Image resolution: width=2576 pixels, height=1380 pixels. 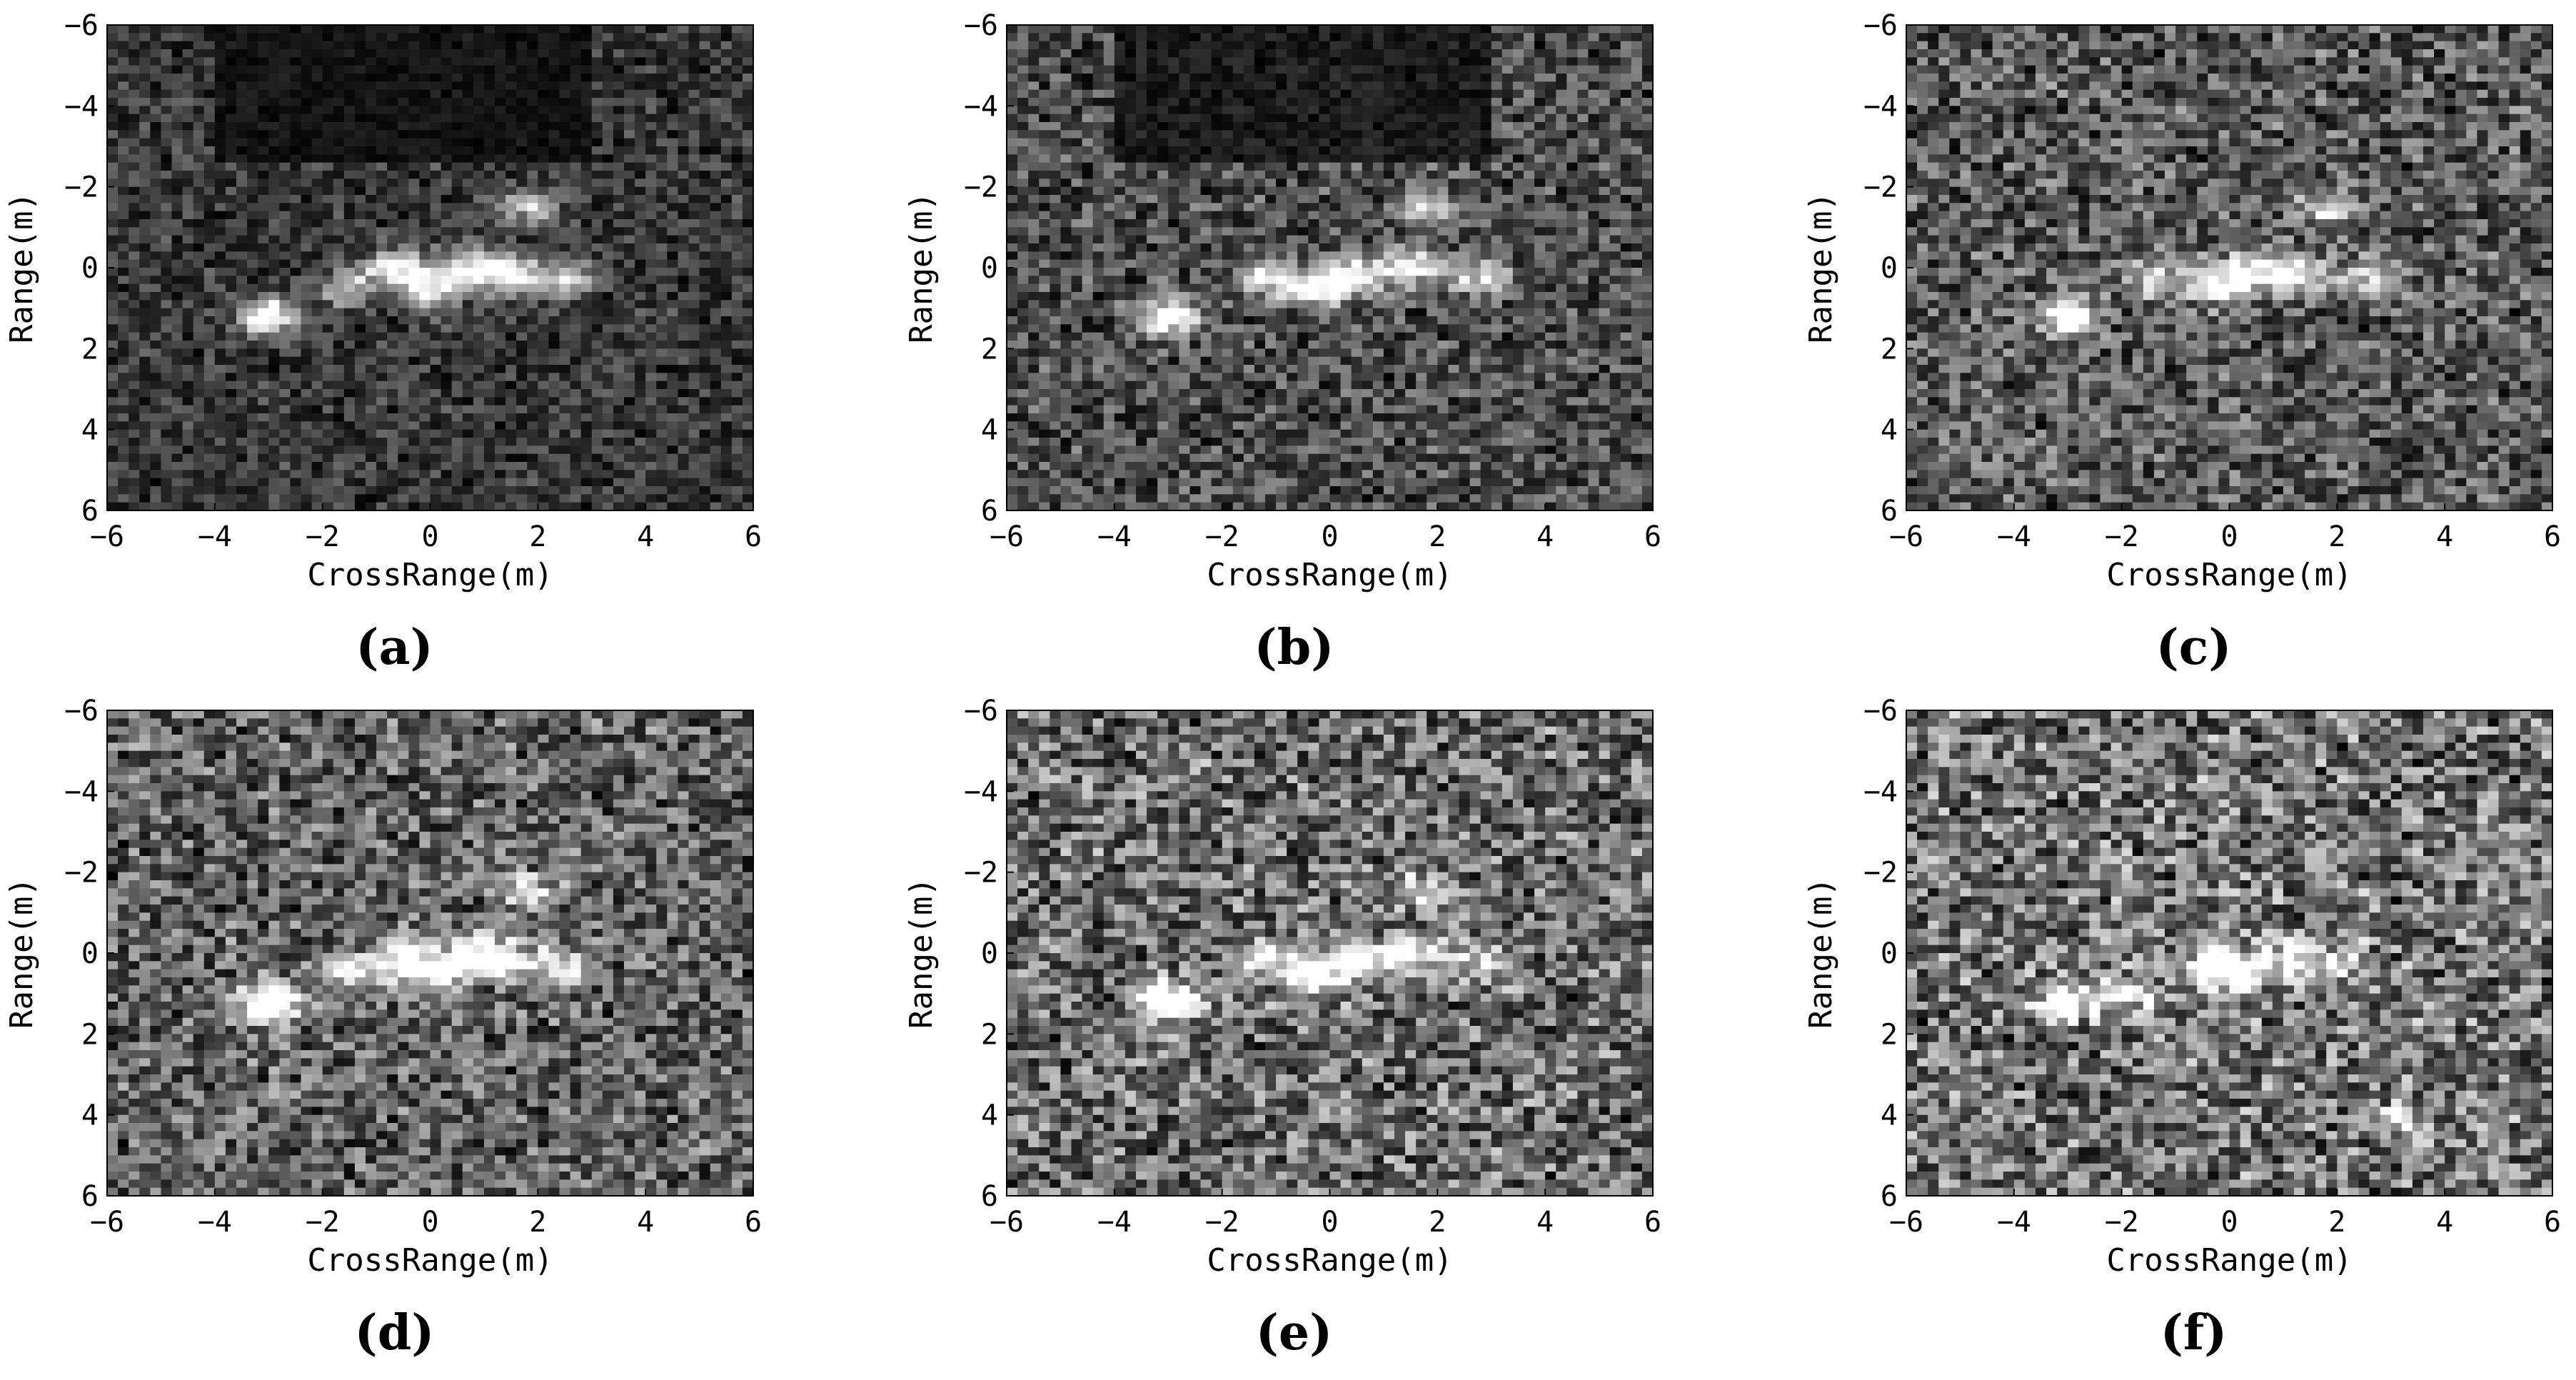 What do you see at coordinates (2194, 1332) in the screenshot?
I see `panel-label: (f)` at bounding box center [2194, 1332].